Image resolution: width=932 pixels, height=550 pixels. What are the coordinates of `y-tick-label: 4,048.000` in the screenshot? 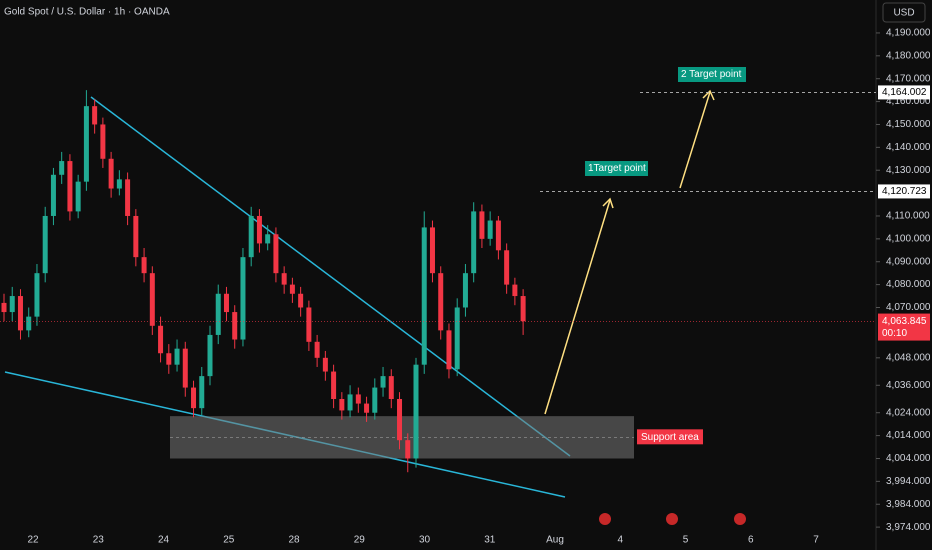 It's located at (908, 357).